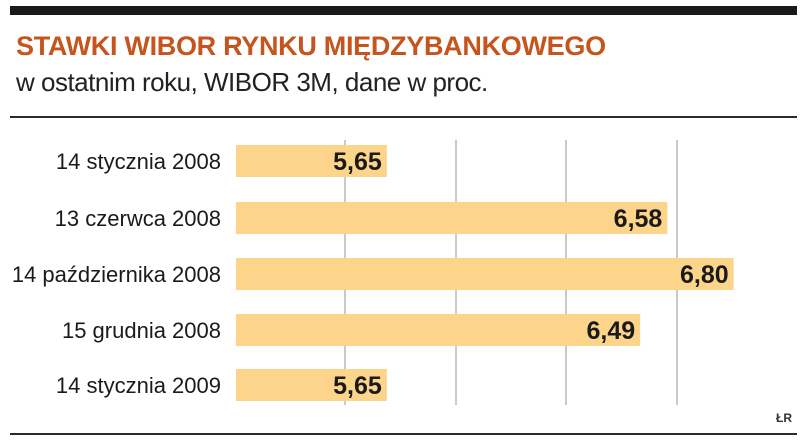 Image resolution: width=805 pixels, height=442 pixels. Describe the element at coordinates (784, 418) in the screenshot. I see `author-credit: ŁR` at that location.